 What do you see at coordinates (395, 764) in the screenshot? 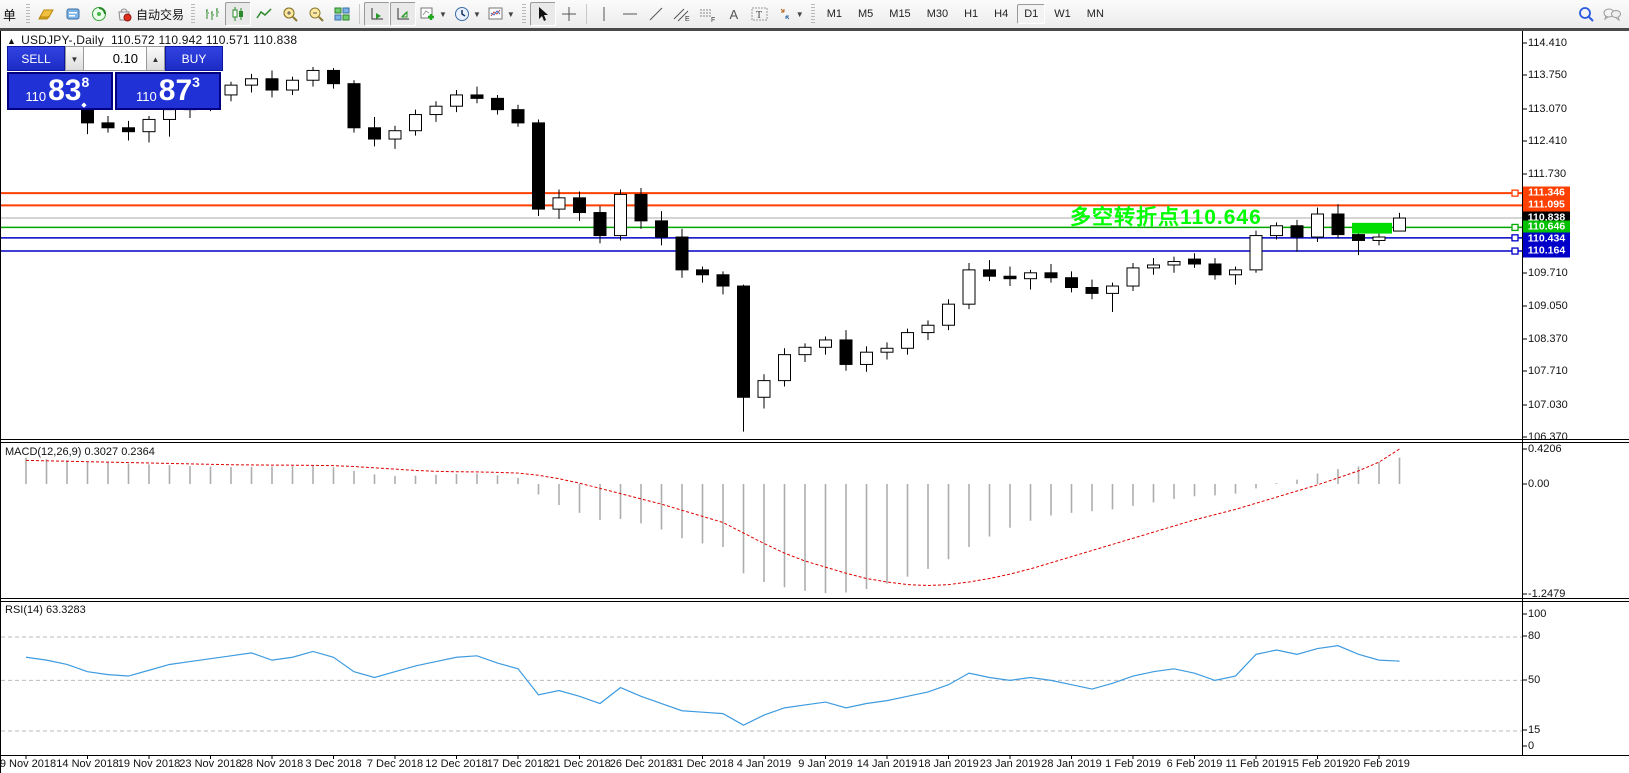
I see `date-axis-label: 7 Dec 2018` at bounding box center [395, 764].